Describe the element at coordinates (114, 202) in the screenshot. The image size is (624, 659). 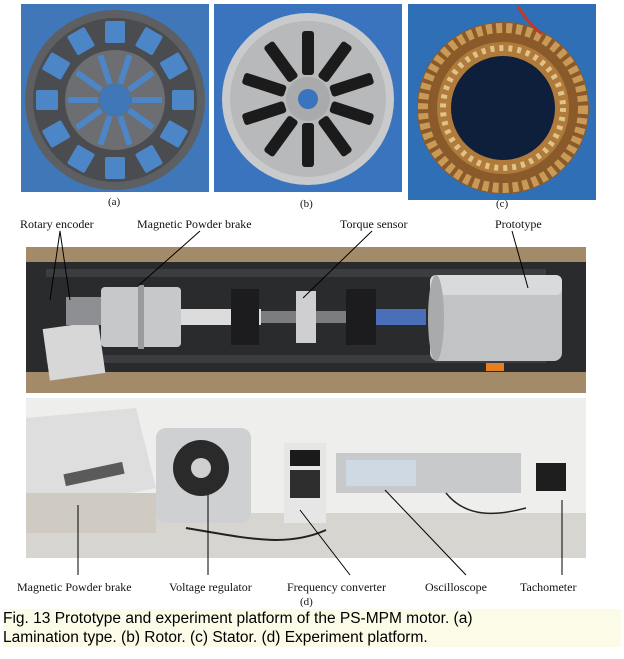
I see `panel-label-a: (a)` at that location.